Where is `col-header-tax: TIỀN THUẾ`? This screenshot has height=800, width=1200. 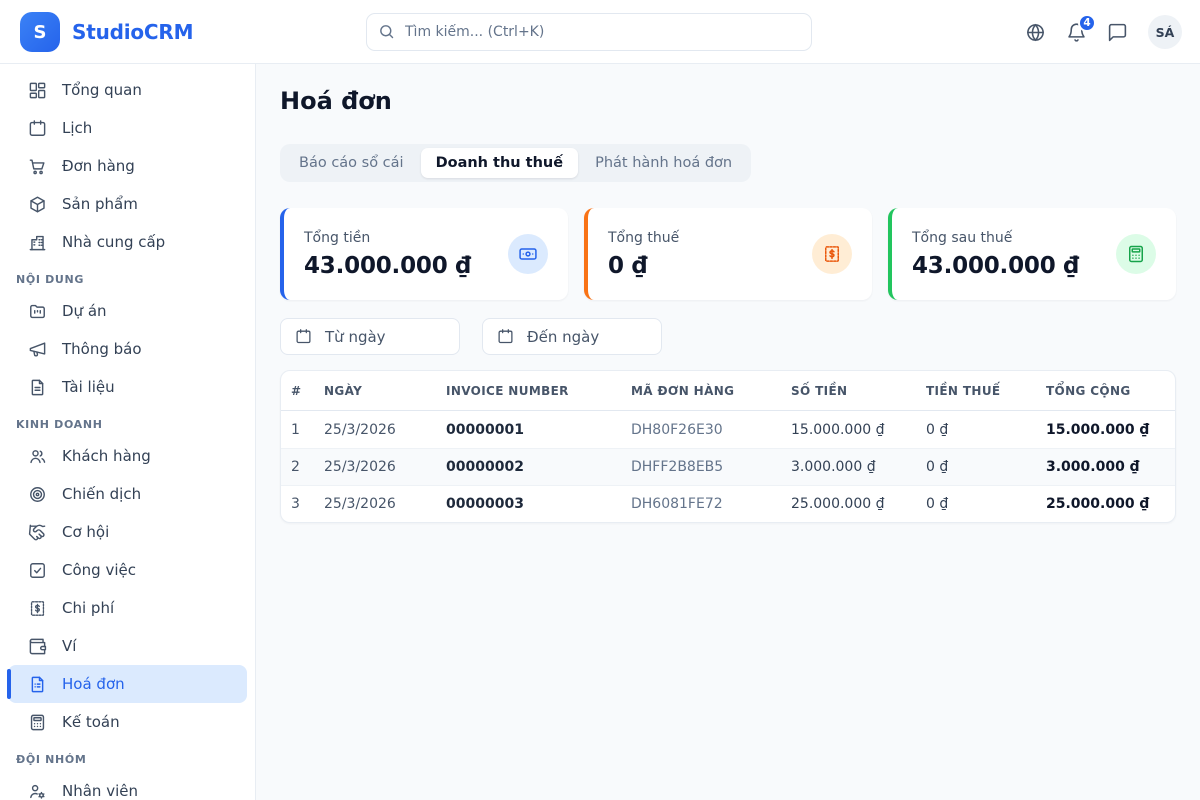
col-header-tax: TIỀN THUẾ is located at coordinates (963, 390).